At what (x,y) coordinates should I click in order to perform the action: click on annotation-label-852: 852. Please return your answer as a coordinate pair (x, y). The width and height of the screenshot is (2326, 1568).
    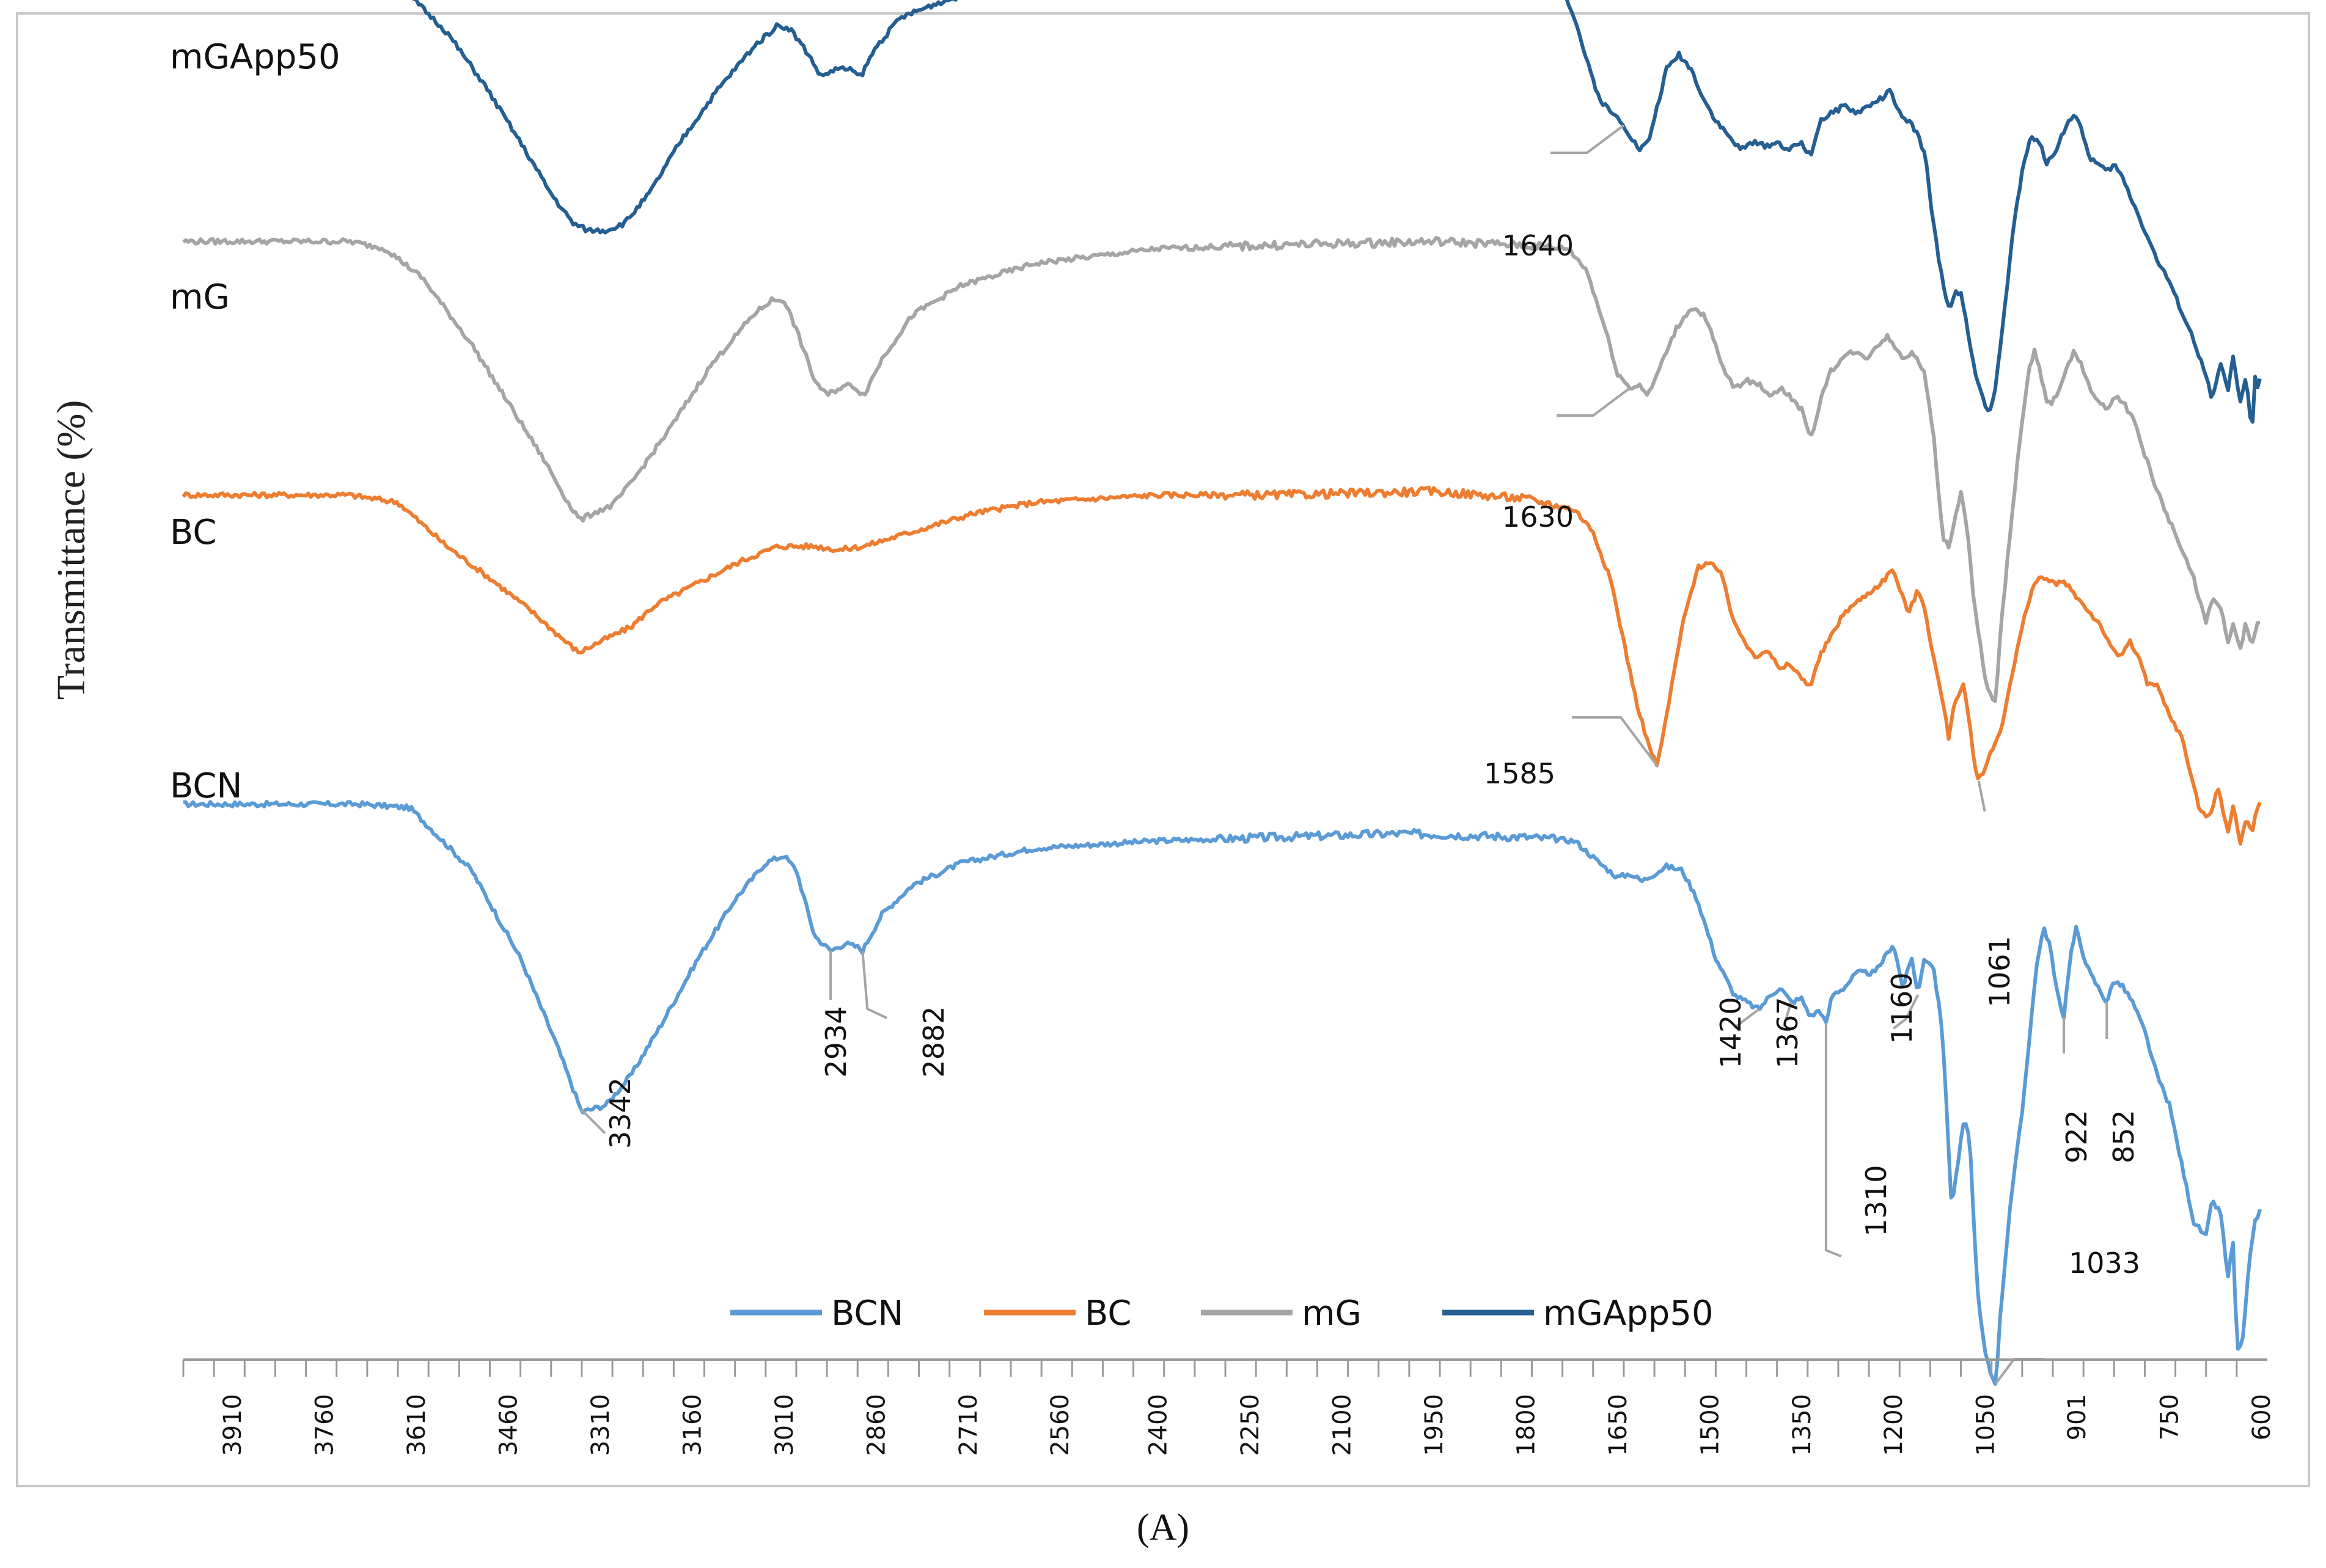
    Looking at the image, I should click on (2123, 1136).